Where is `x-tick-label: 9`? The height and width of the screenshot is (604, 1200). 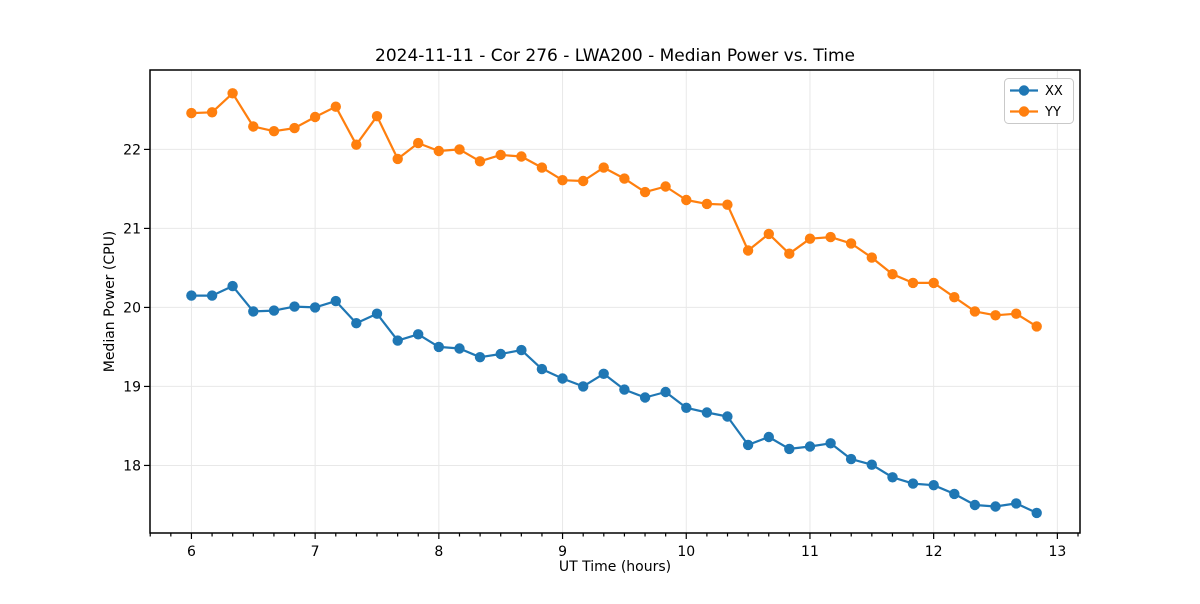 x-tick-label: 9 is located at coordinates (562, 552).